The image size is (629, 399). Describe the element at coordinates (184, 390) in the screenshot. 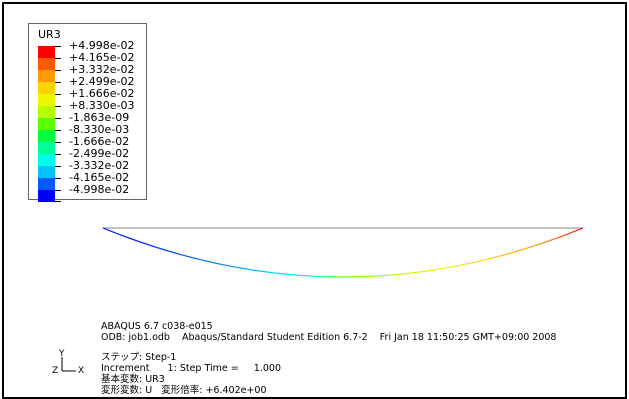

I see `deformed-variable-text: 変形変数: U 変形倍率: +6.402e+00` at that location.